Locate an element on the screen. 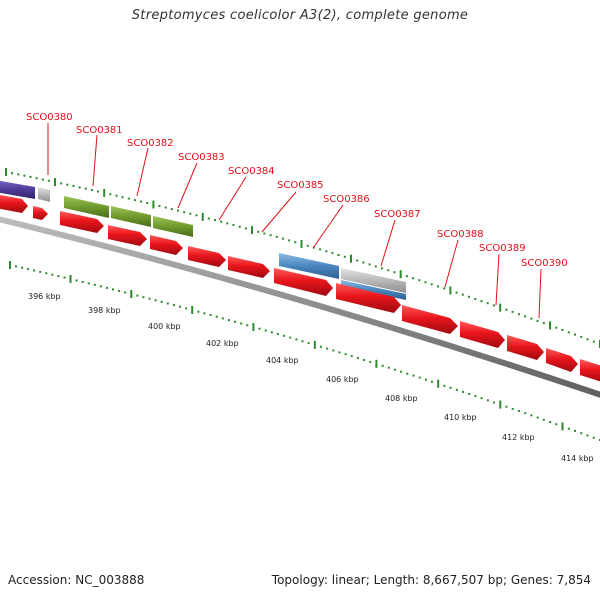 The width and height of the screenshot is (600, 600). gene-label-sco0381: SCO0381 is located at coordinates (99, 130).